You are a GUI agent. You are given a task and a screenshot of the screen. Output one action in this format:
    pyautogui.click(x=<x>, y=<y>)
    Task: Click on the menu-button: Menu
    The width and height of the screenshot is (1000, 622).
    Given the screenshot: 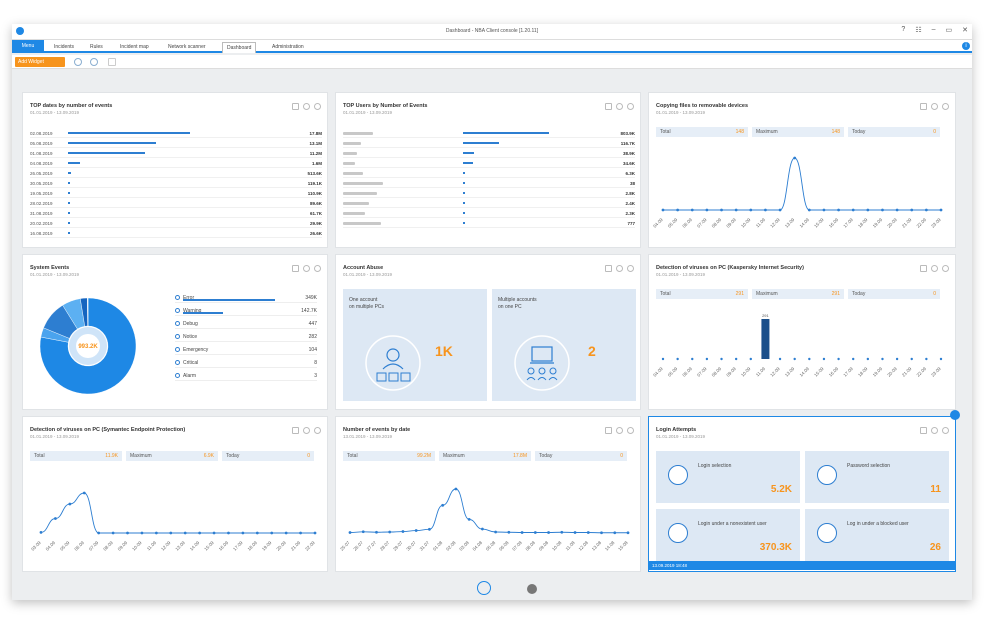 What is the action you would take?
    pyautogui.click(x=28, y=45)
    